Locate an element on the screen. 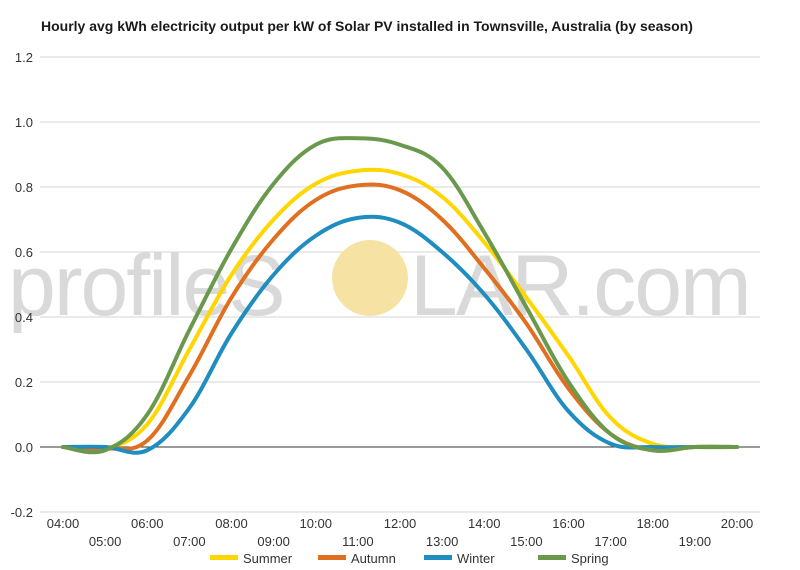 The image size is (800, 570). x-tick-label: 11:00 is located at coordinates (358, 541).